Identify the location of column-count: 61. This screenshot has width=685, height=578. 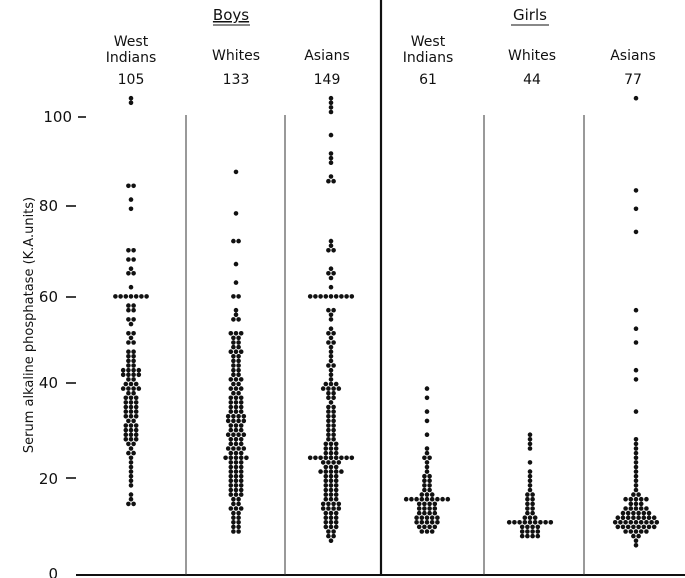
(428, 80).